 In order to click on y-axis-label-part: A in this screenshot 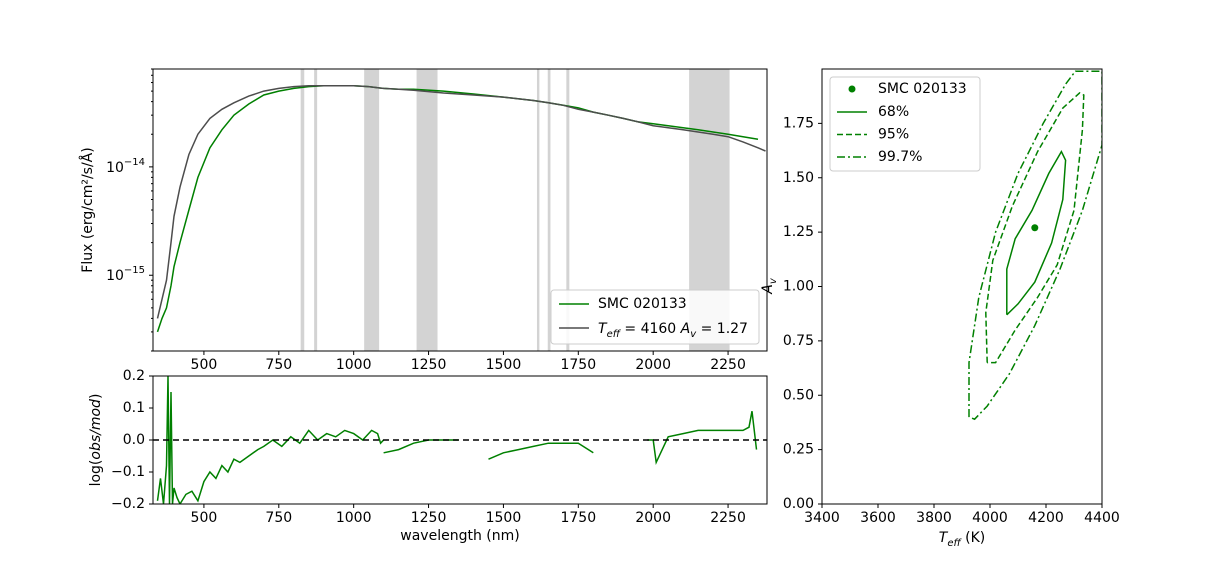, I will do `click(768, 289)`.